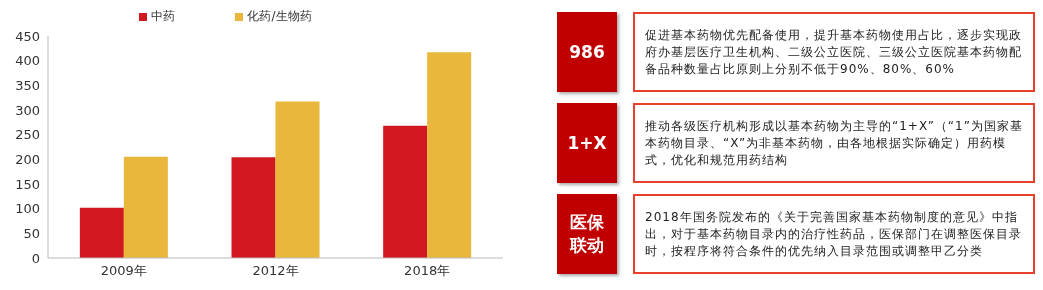  Describe the element at coordinates (123, 271) in the screenshot. I see `x-tick-label: 2009年` at that location.